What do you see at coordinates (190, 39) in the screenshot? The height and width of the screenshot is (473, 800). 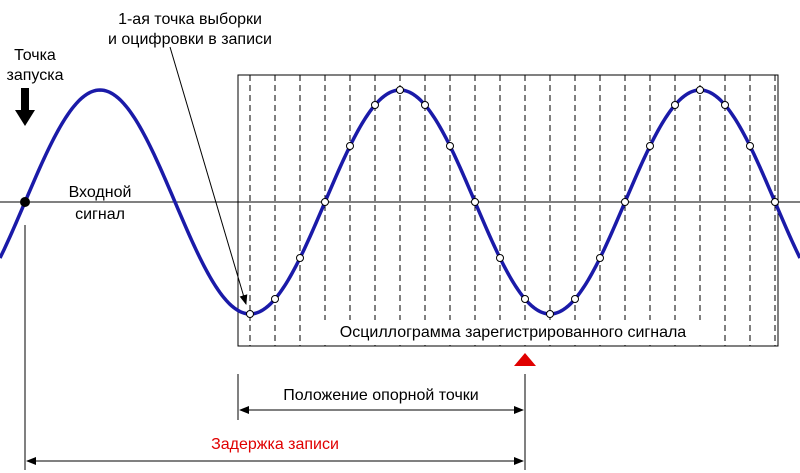 I see `first-sample-label: и оцифровки в записи` at bounding box center [190, 39].